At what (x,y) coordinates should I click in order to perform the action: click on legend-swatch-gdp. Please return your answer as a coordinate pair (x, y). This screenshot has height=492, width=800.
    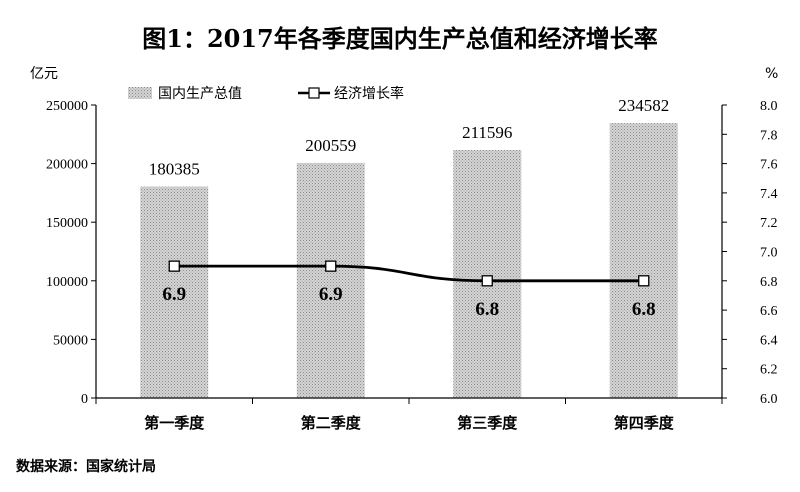
    Looking at the image, I should click on (140, 93).